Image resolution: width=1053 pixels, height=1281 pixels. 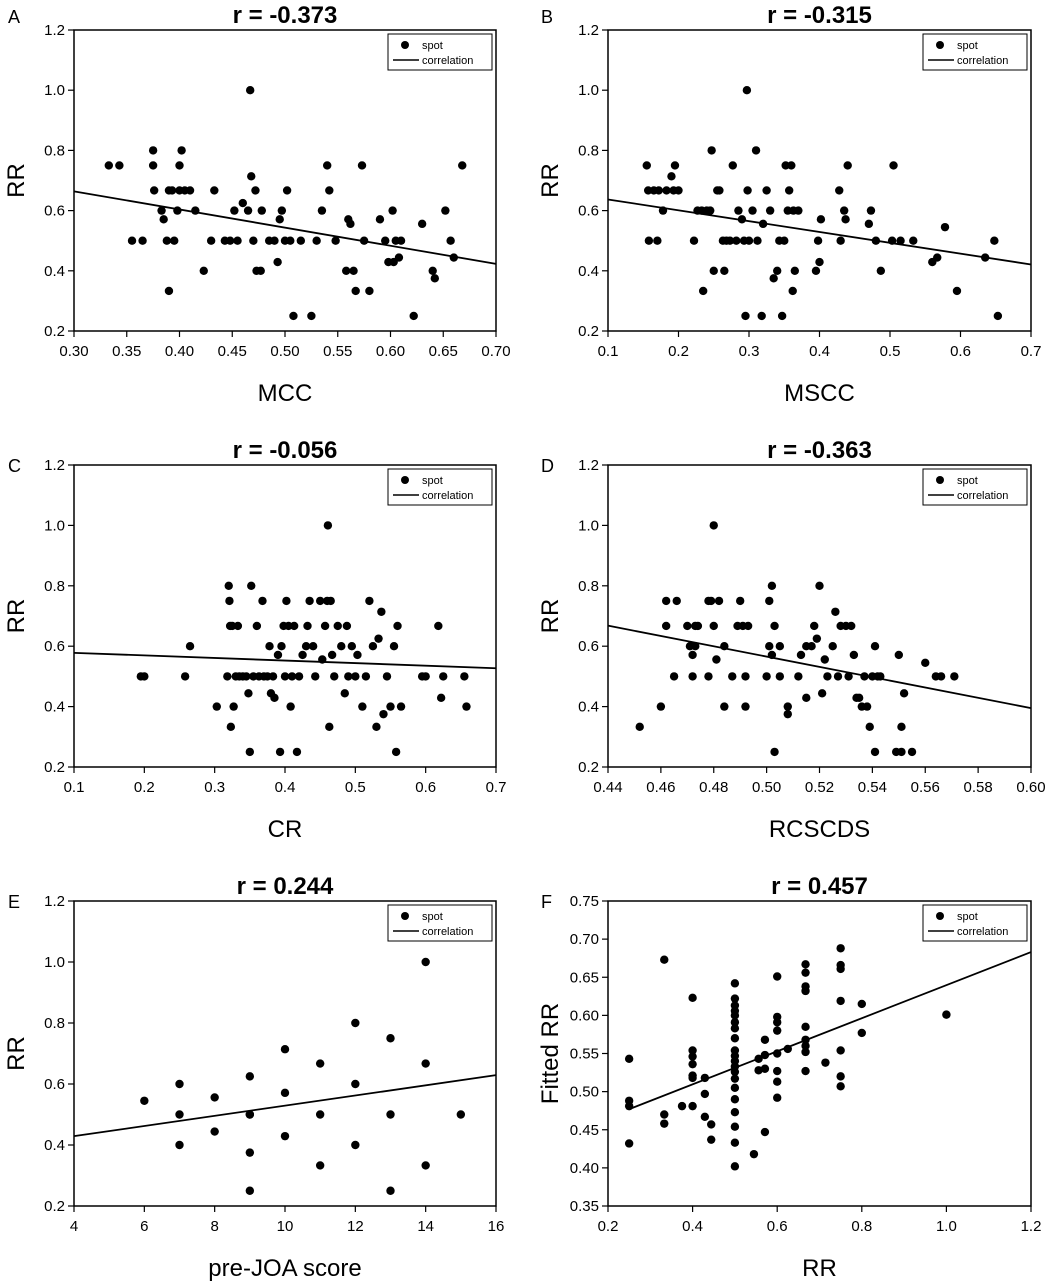 What do you see at coordinates (425, 787) in the screenshot?
I see `x-tick-label: 0.6` at bounding box center [425, 787].